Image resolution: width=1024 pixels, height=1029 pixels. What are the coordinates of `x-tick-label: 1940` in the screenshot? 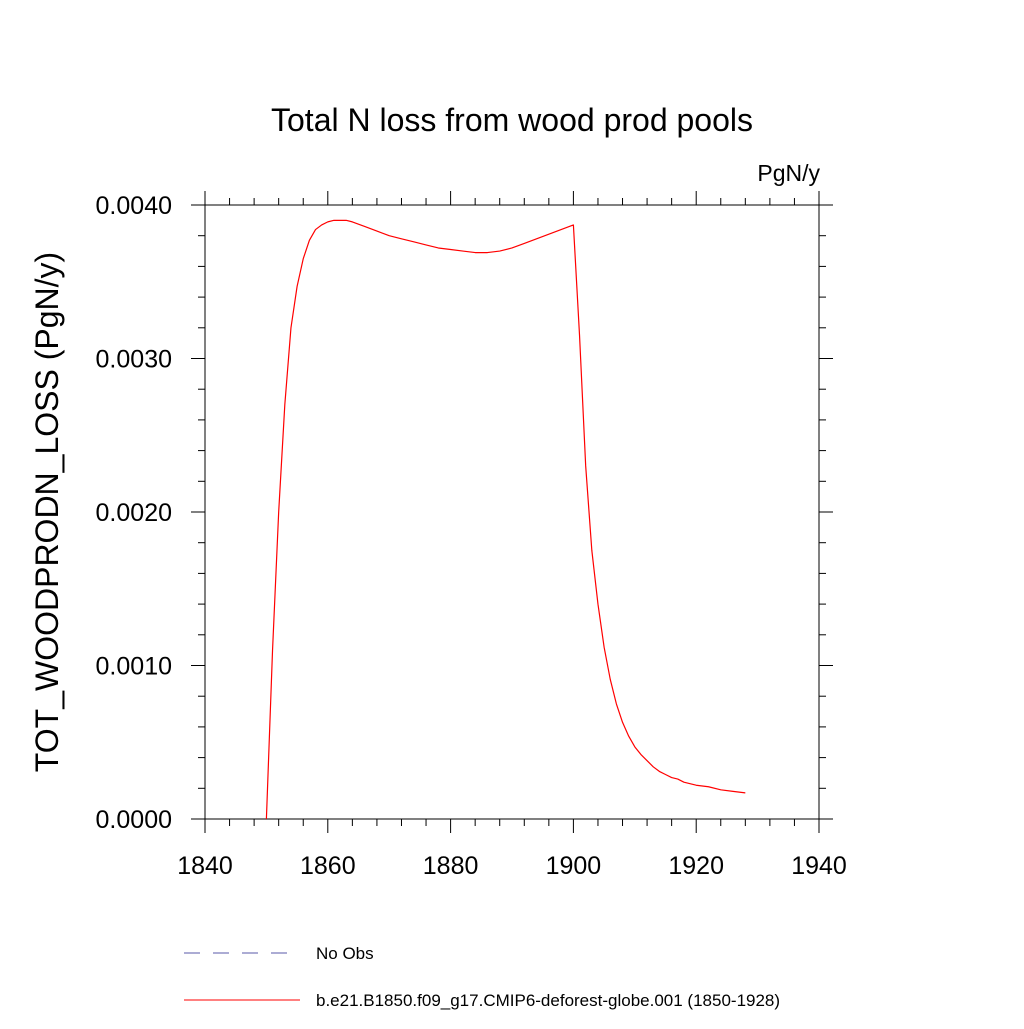 It's located at (819, 866).